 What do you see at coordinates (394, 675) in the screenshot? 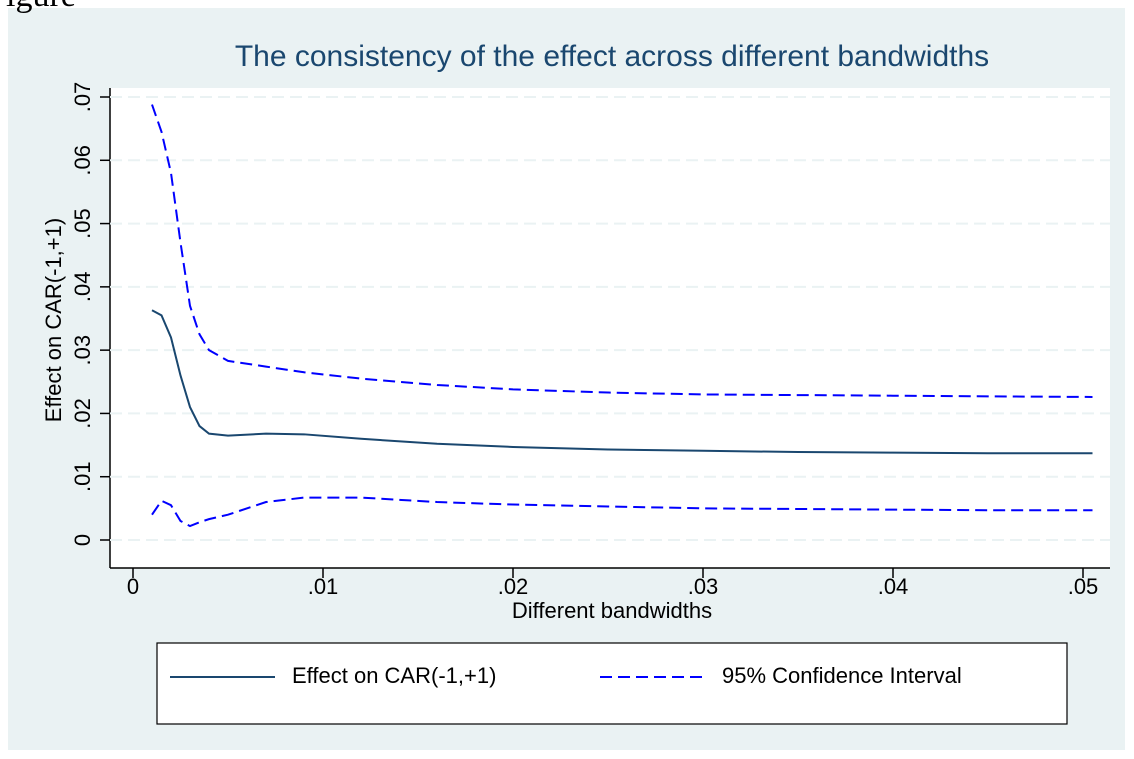
I see `legend-label: Effect on CAR(-1,+1)` at bounding box center [394, 675].